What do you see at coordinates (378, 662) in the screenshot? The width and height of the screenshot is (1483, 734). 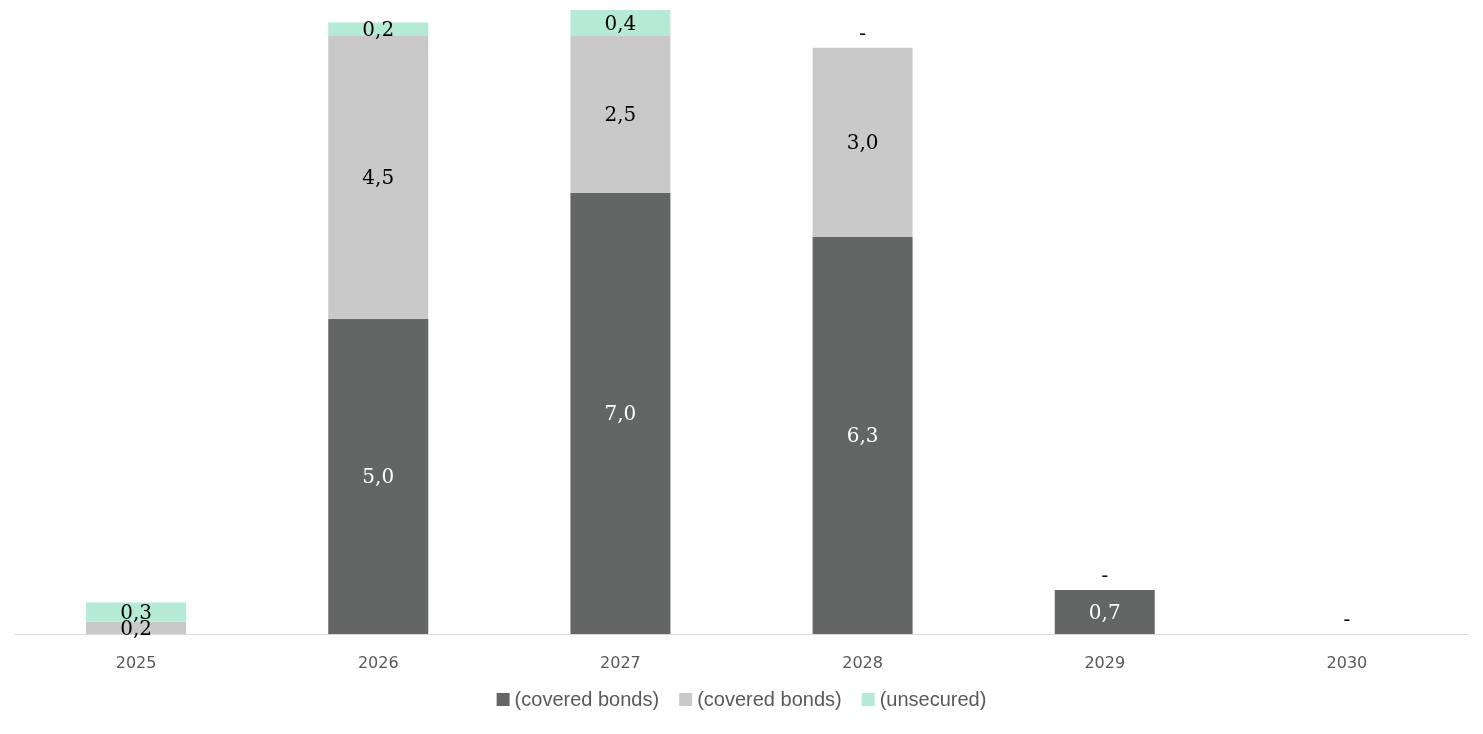 I see `x-tick-label: 2026` at bounding box center [378, 662].